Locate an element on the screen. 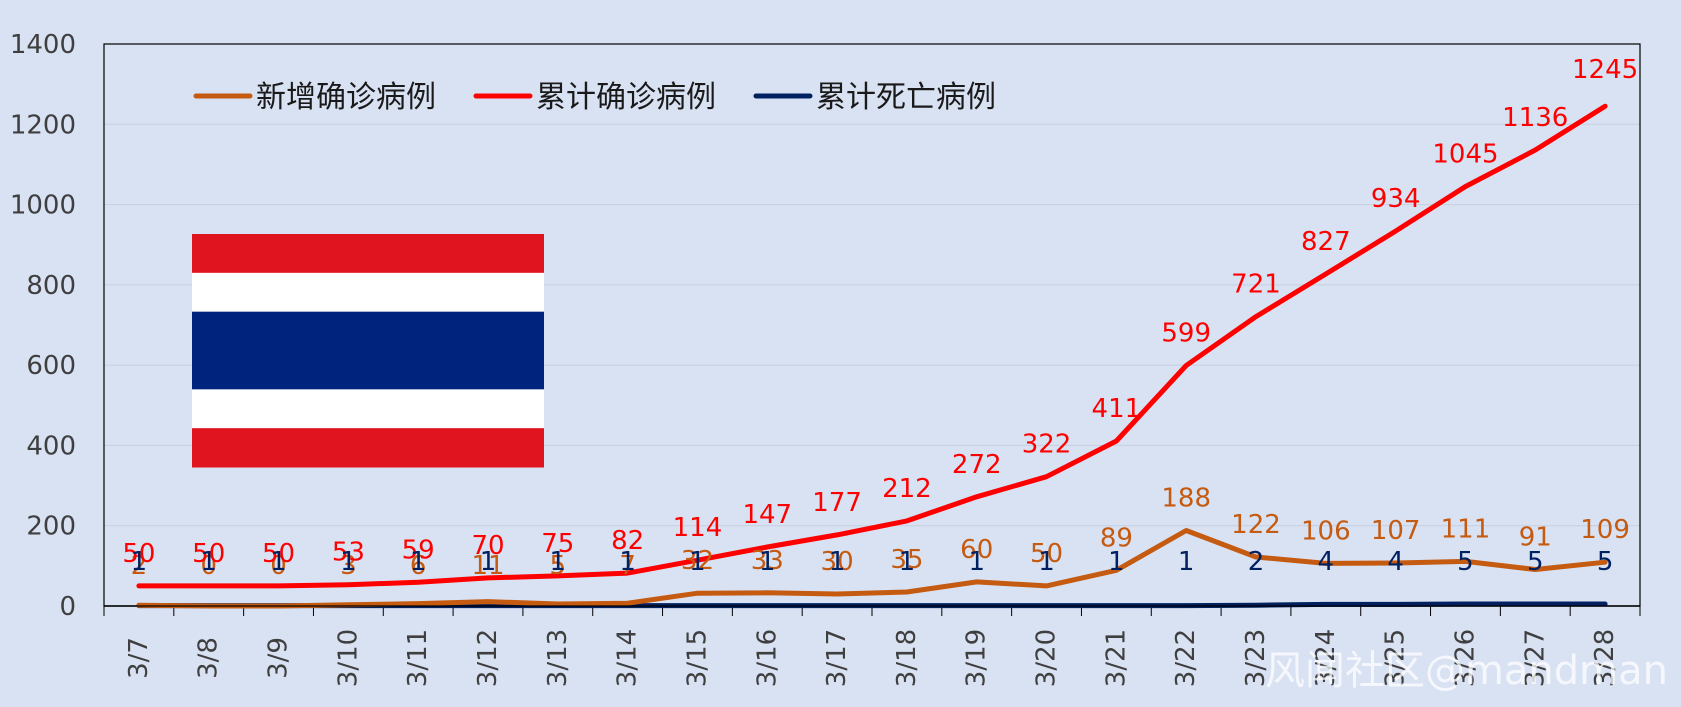  x-tick-label: 3/23 is located at coordinates (1256, 658).